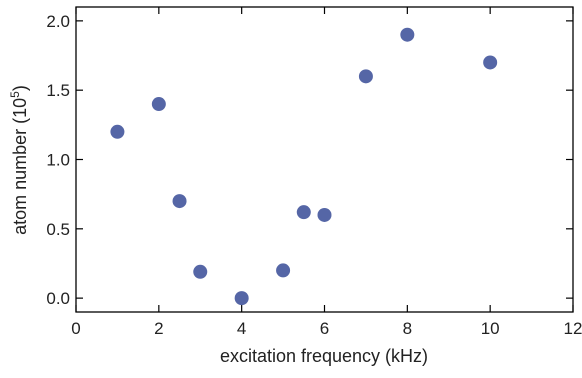 The image size is (582, 378). What do you see at coordinates (573, 328) in the screenshot?
I see `x-tick-label: 12` at bounding box center [573, 328].